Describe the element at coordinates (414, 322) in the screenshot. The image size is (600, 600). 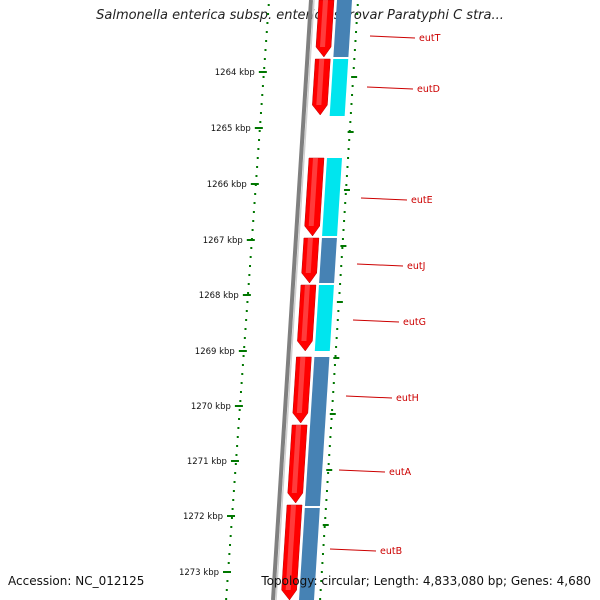
I see `gene-label: eutG` at that location.